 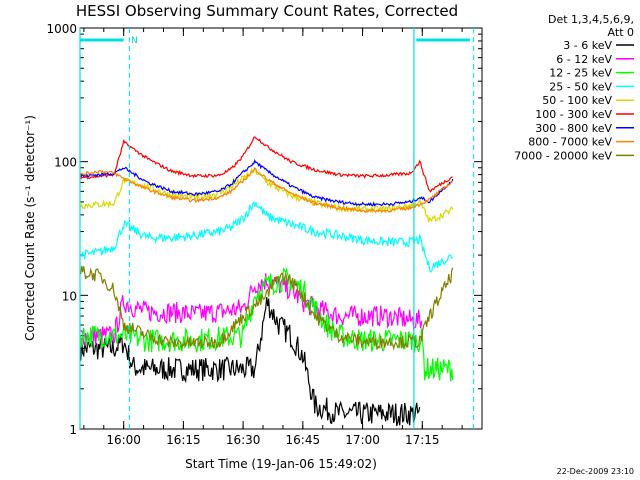 I want to click on y-tick-label: 100, so click(x=65, y=163).